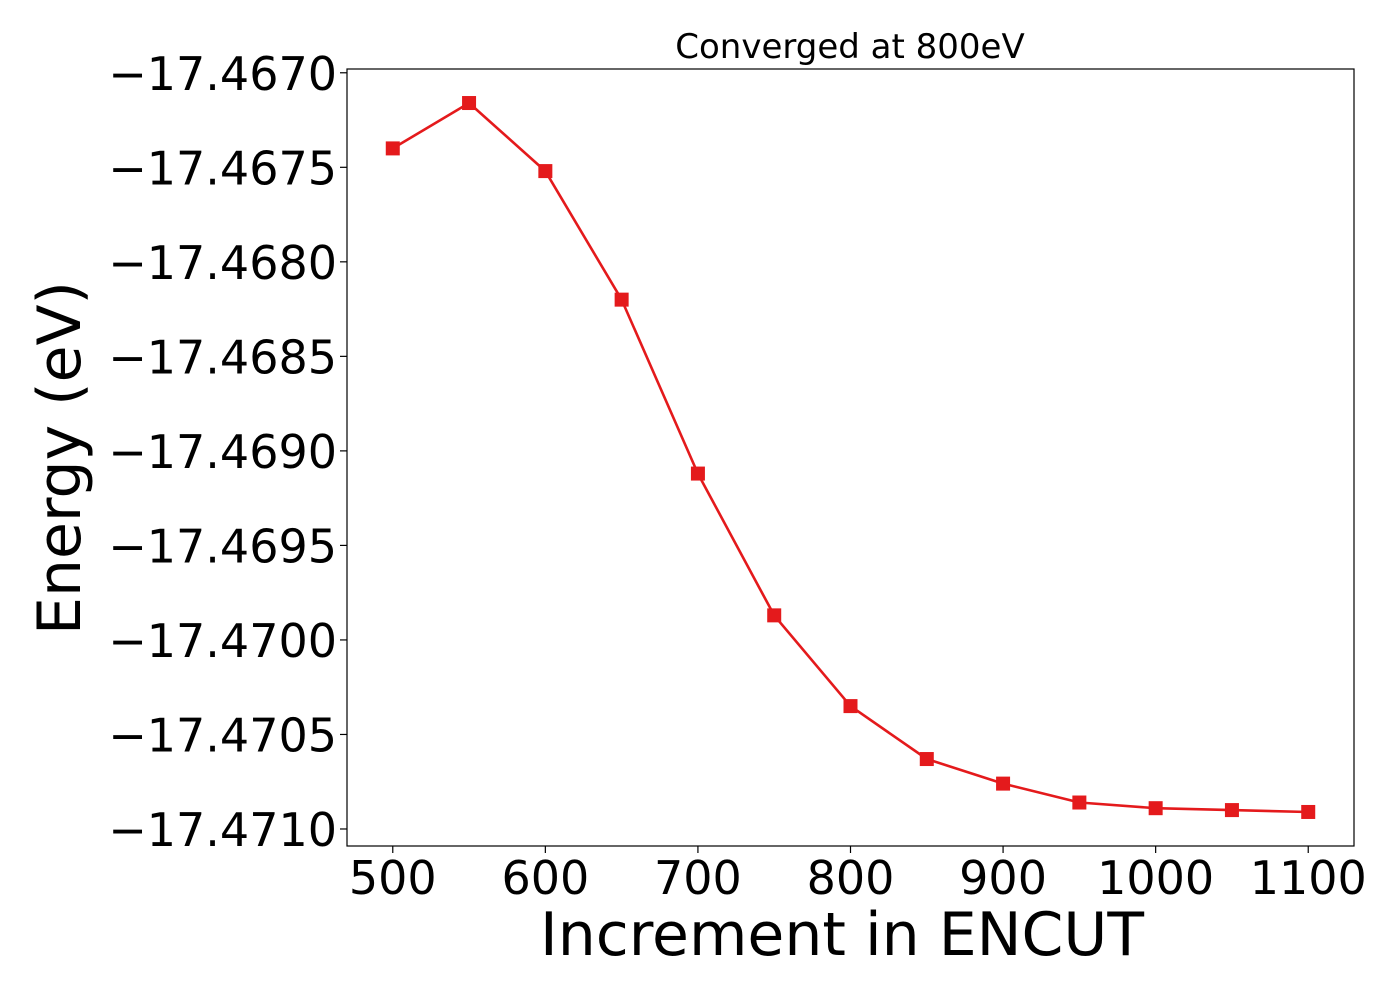  Describe the element at coordinates (222, 546) in the screenshot. I see `y-tick-label: −17.4695` at that location.